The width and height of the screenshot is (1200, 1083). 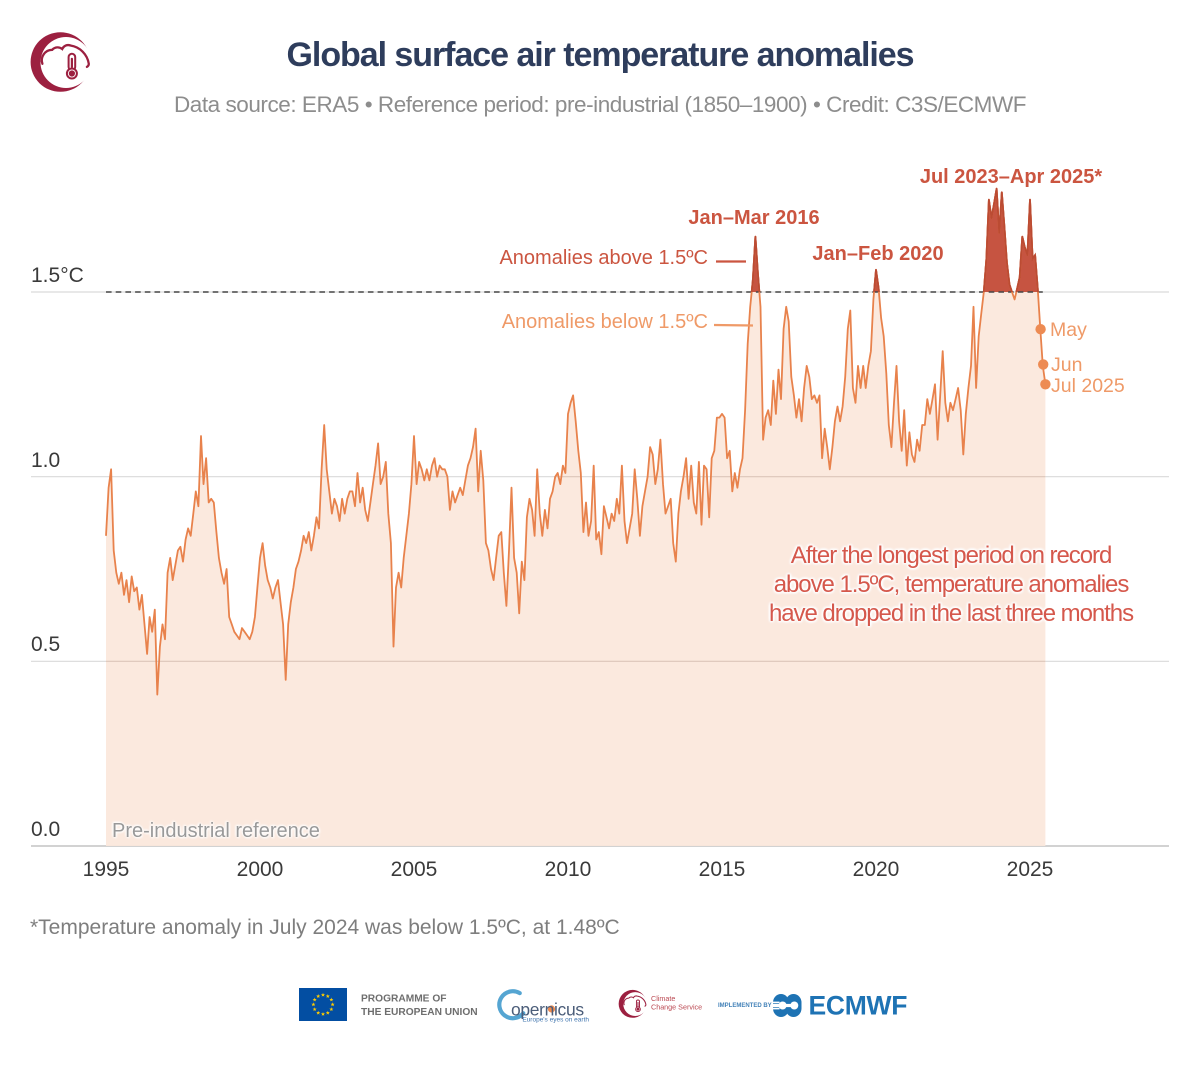 What do you see at coordinates (663, 998) in the screenshot?
I see `svg-text: Climate` at bounding box center [663, 998].